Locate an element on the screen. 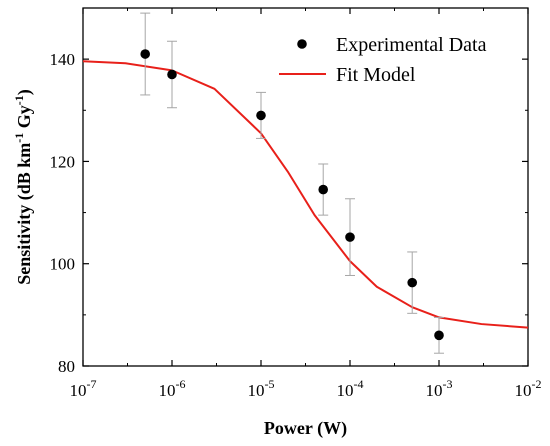  x-tick-label: 10⁻⁵ is located at coordinates (261, 388).